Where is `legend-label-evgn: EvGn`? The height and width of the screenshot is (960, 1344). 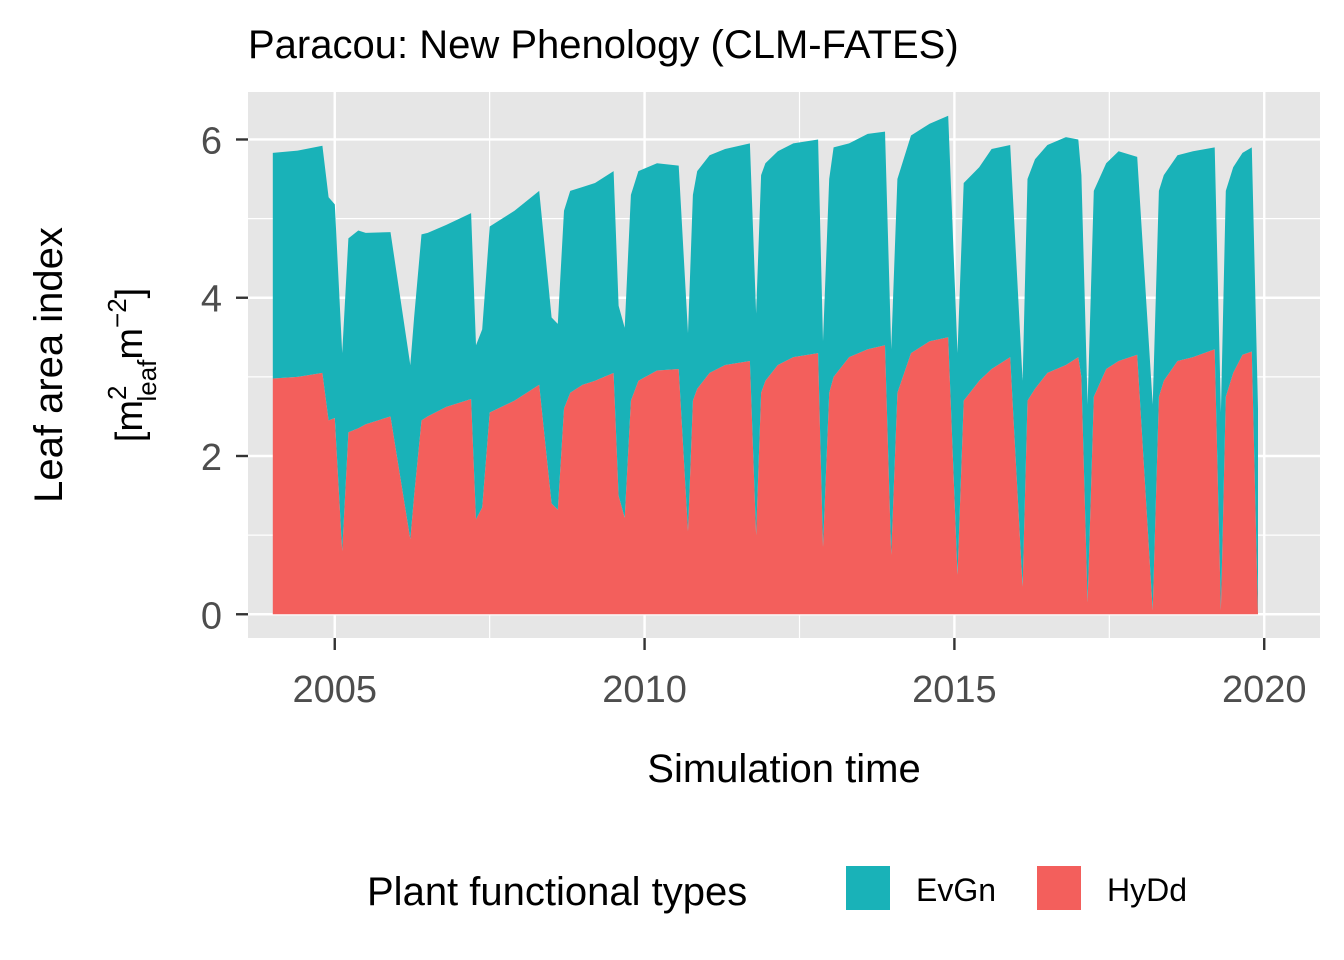
legend-label-evgn: EvGn is located at coordinates (956, 890).